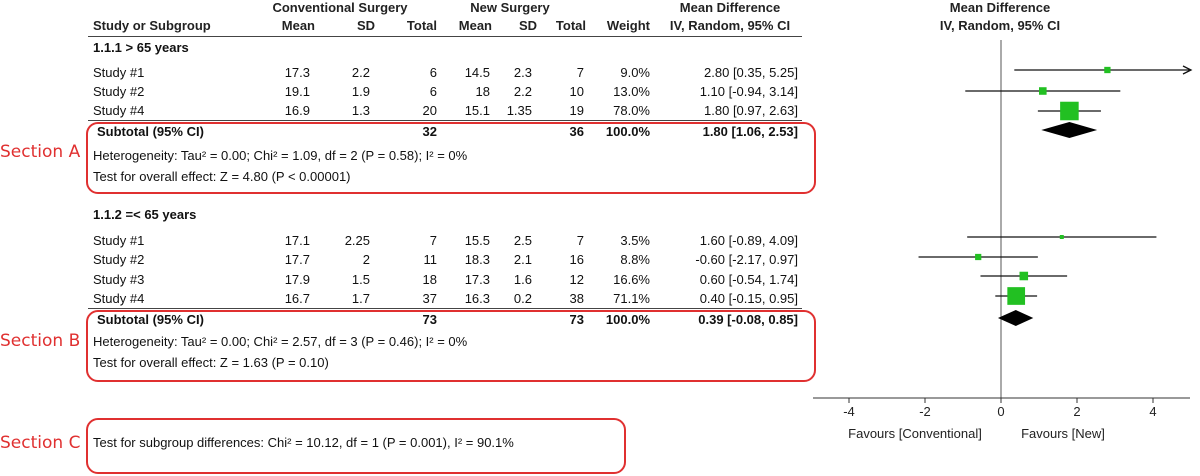 The height and width of the screenshot is (476, 1200). What do you see at coordinates (631, 110) in the screenshot?
I see `weight: 78.0%` at bounding box center [631, 110].